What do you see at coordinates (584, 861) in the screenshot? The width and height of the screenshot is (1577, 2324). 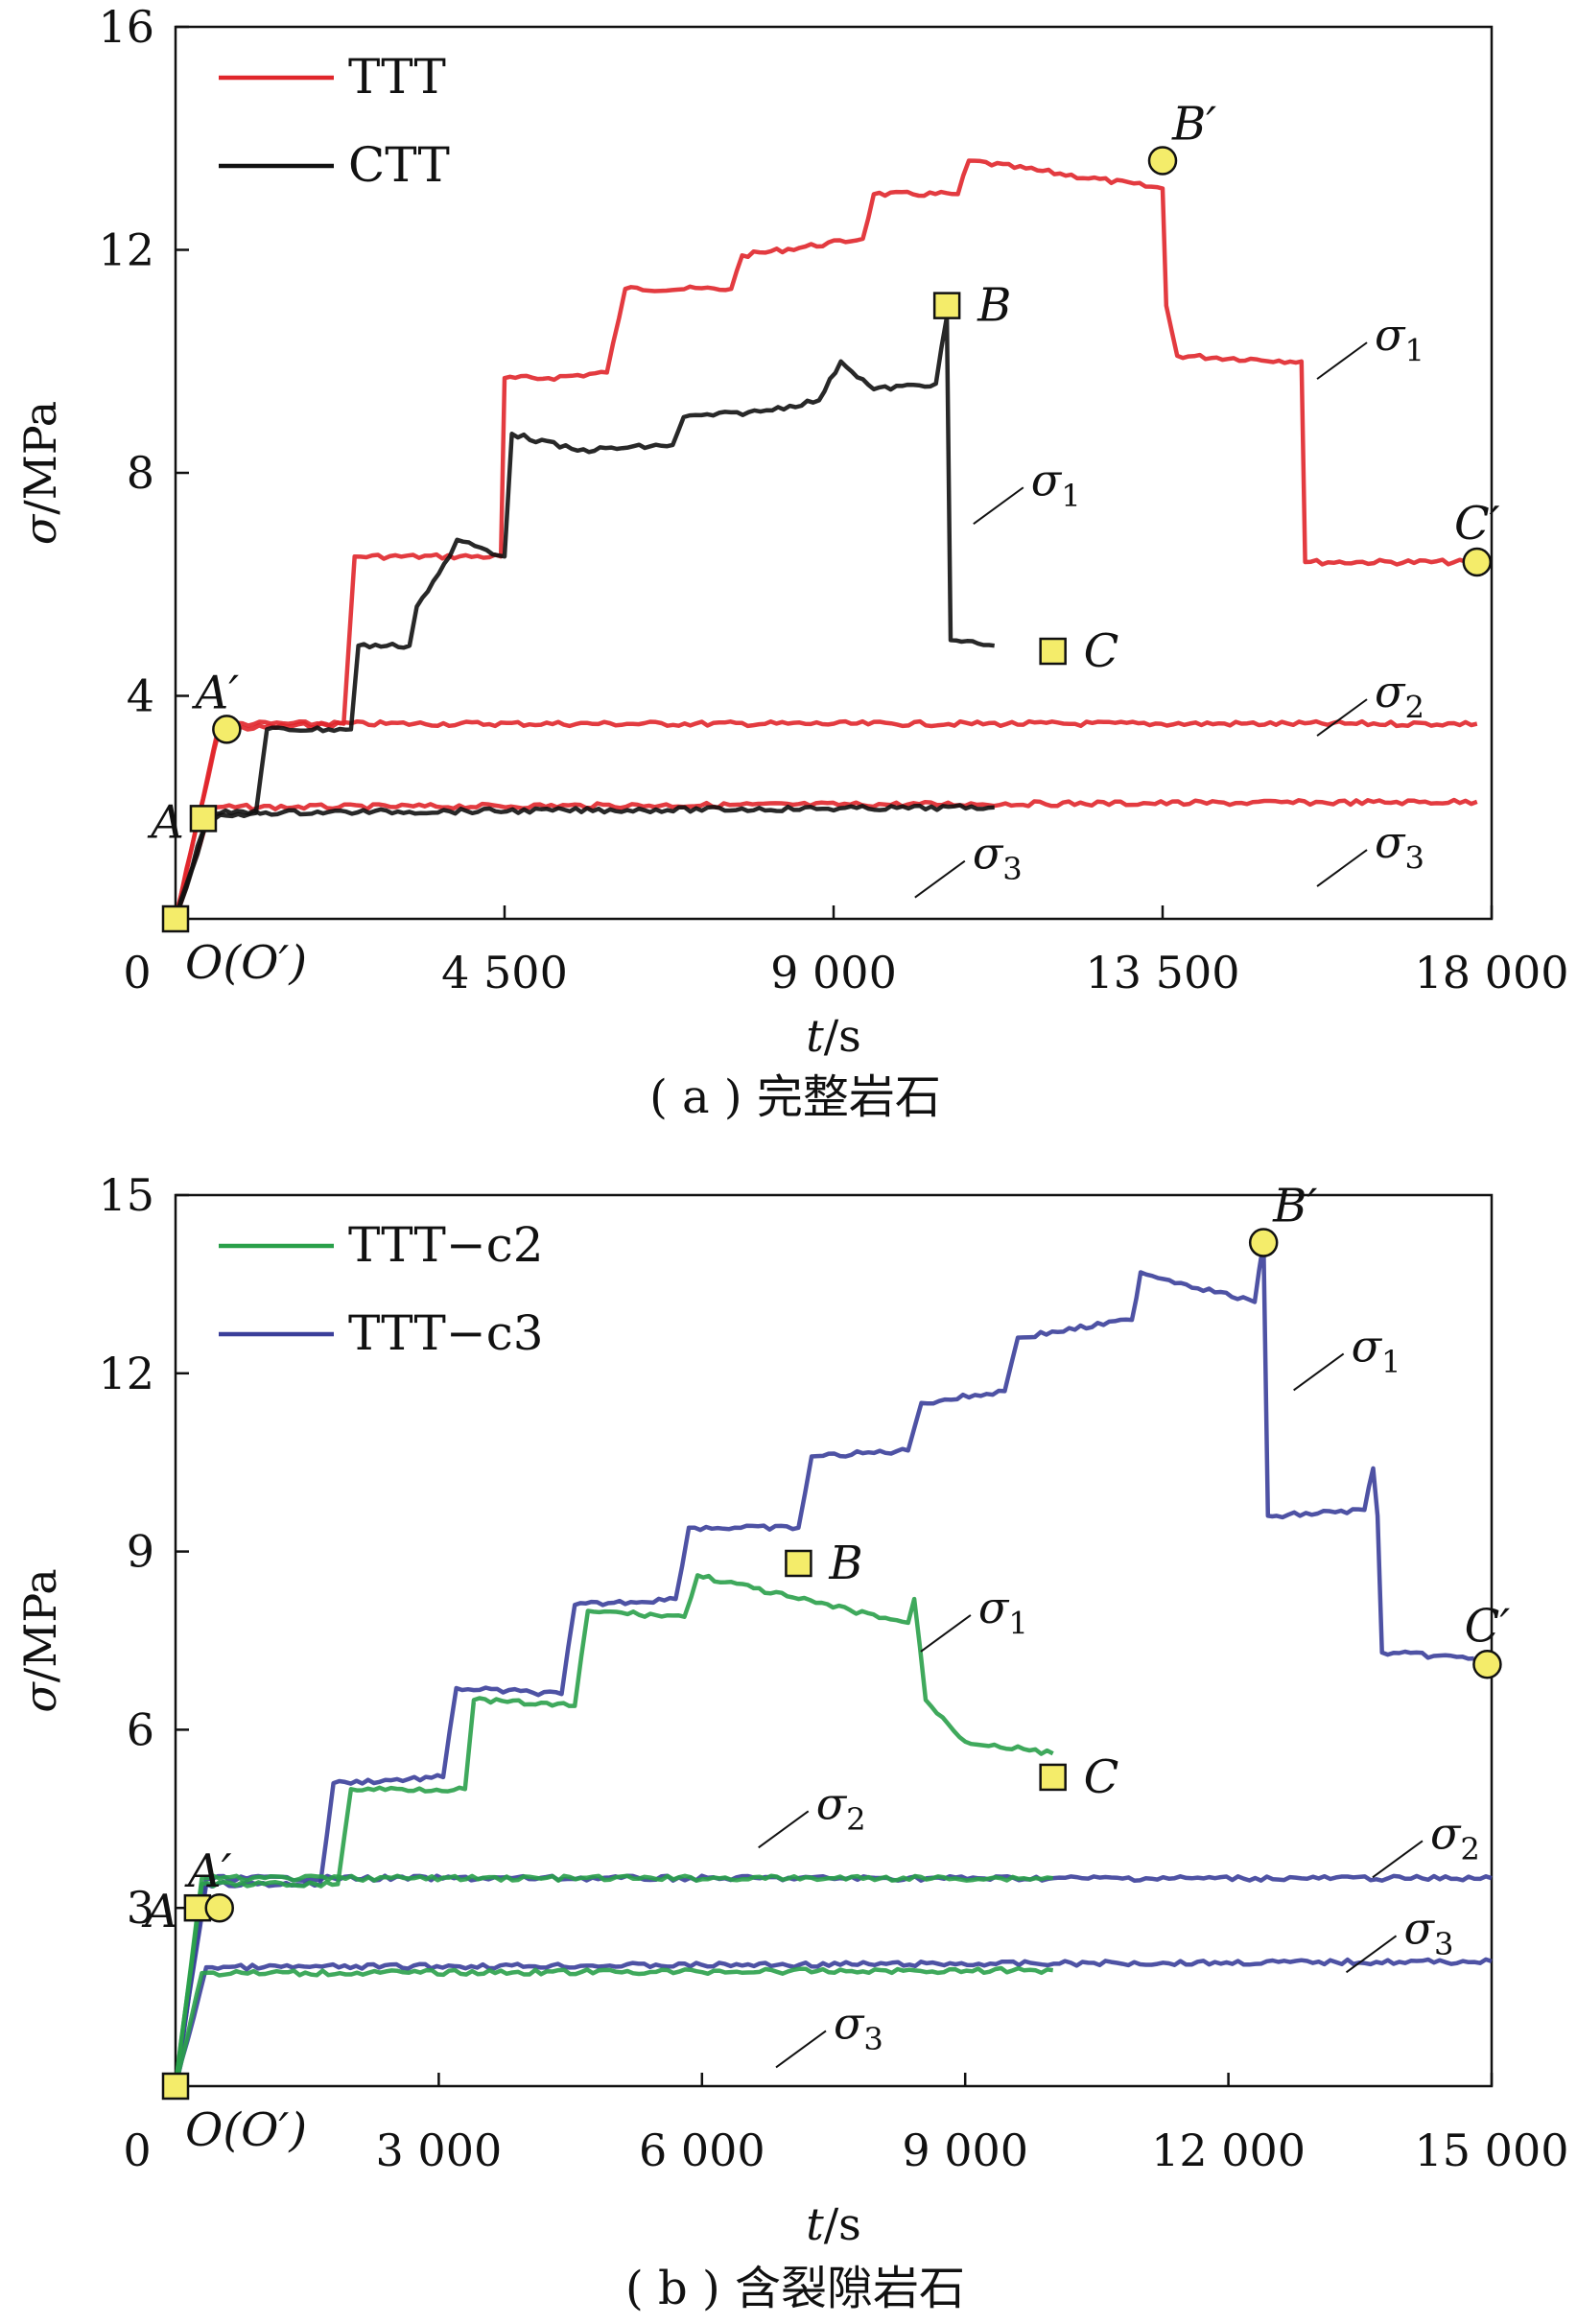 I see `series-line-CTT-σ3` at bounding box center [584, 861].